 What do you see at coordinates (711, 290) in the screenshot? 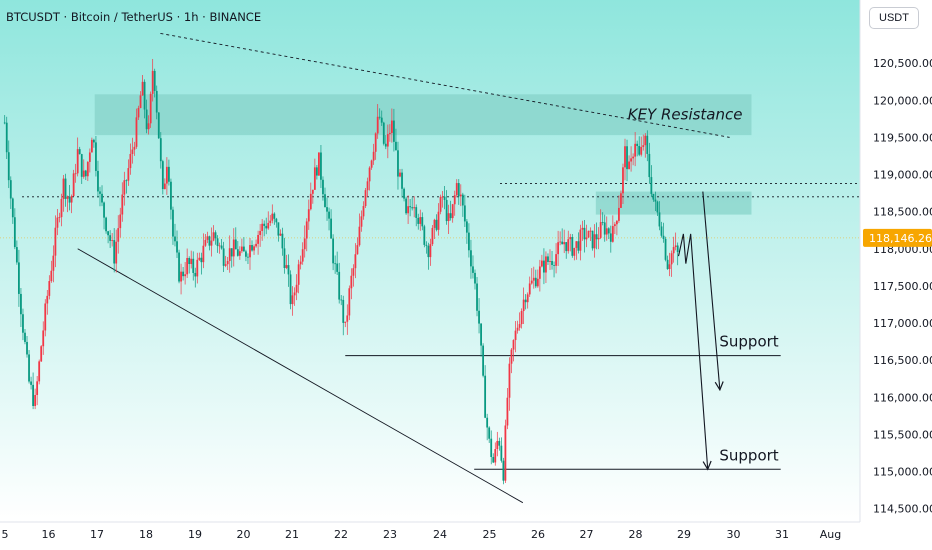
I see `projection-arrow` at bounding box center [711, 290].